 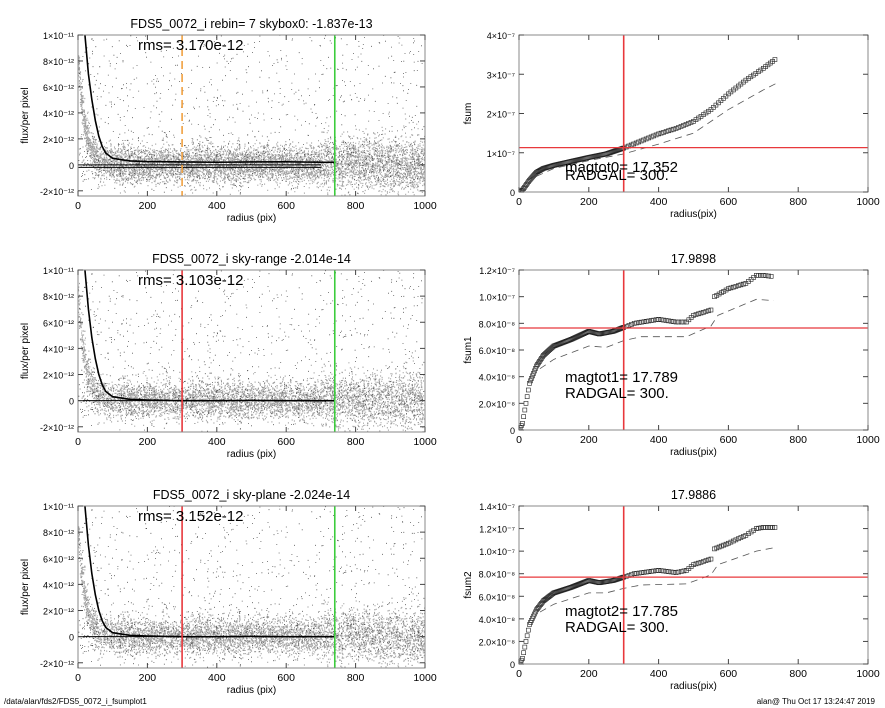 What do you see at coordinates (693, 495) in the screenshot?
I see `chart-title: 17.9886` at bounding box center [693, 495].